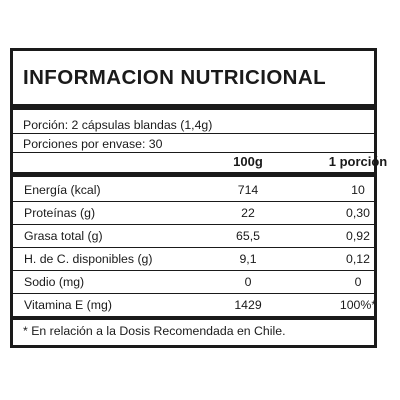  I want to click on nutrient-name: Proteínas (g), so click(60, 213).